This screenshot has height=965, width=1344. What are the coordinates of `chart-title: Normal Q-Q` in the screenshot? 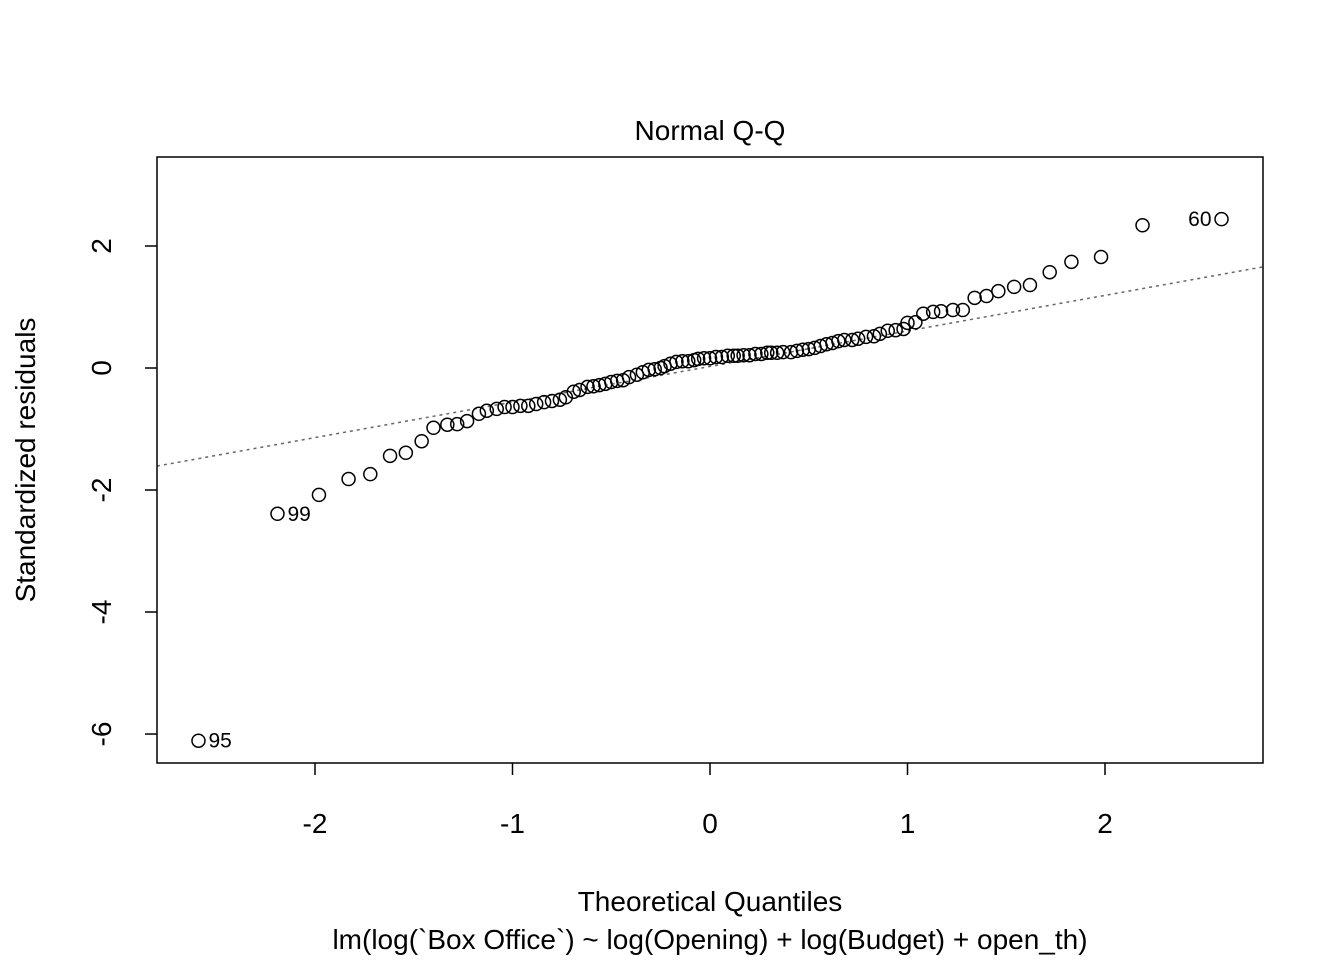 It's located at (710, 130).